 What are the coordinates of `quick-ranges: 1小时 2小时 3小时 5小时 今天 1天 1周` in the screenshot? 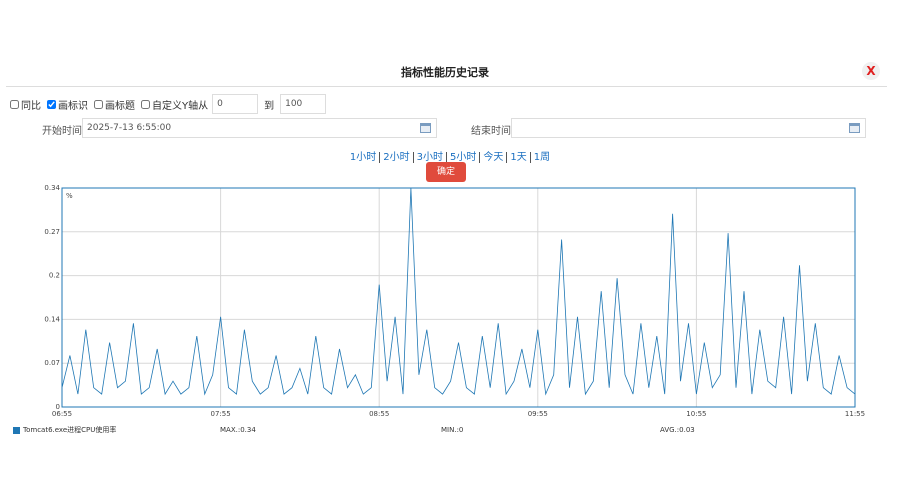 It's located at (450, 155).